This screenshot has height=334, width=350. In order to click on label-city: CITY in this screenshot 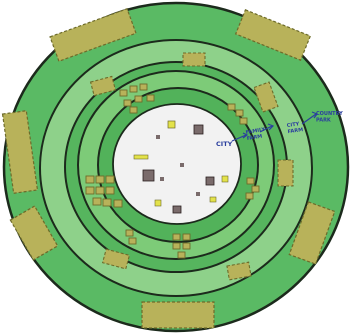, I will do `click(224, 144)`.